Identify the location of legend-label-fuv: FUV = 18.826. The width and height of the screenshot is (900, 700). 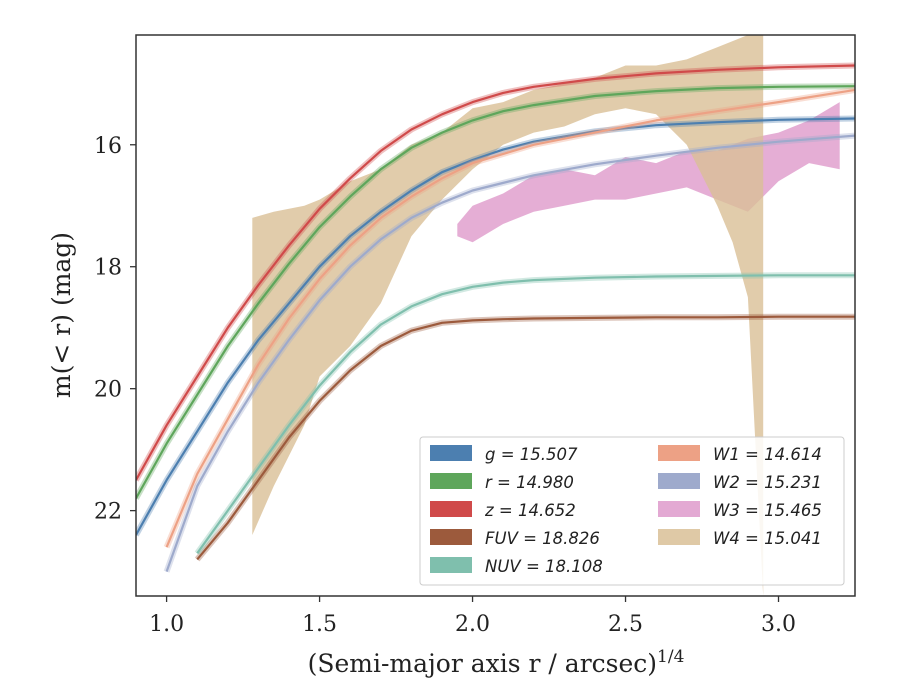
(542, 538).